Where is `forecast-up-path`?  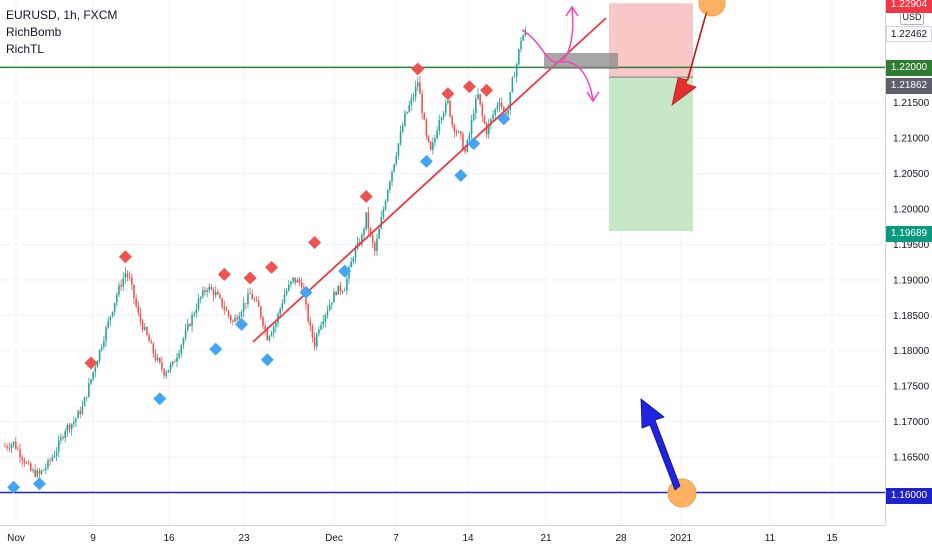 forecast-up-path is located at coordinates (547, 35).